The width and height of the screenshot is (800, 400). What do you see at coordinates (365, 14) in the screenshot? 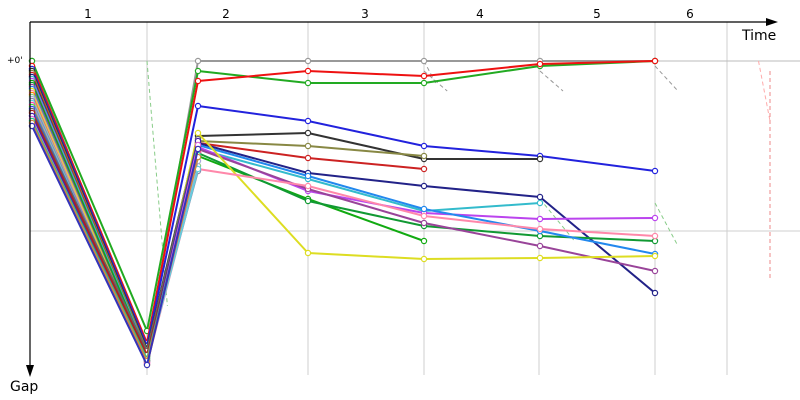
I see `lap-label: 3` at bounding box center [365, 14].